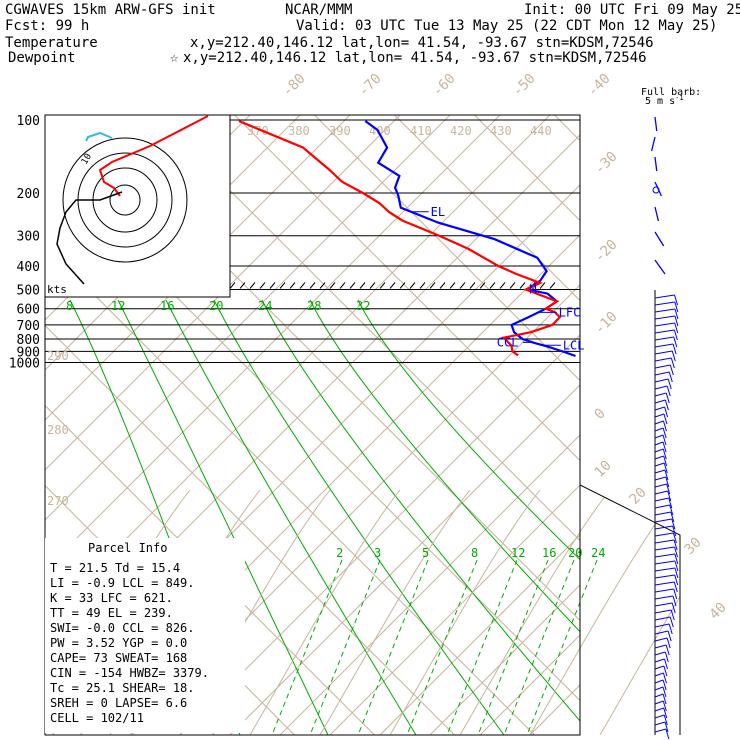 Image resolution: width=740 pixels, height=740 pixels. Describe the element at coordinates (28, 121) in the screenshot. I see `pressure-tick-label: 100` at that location.